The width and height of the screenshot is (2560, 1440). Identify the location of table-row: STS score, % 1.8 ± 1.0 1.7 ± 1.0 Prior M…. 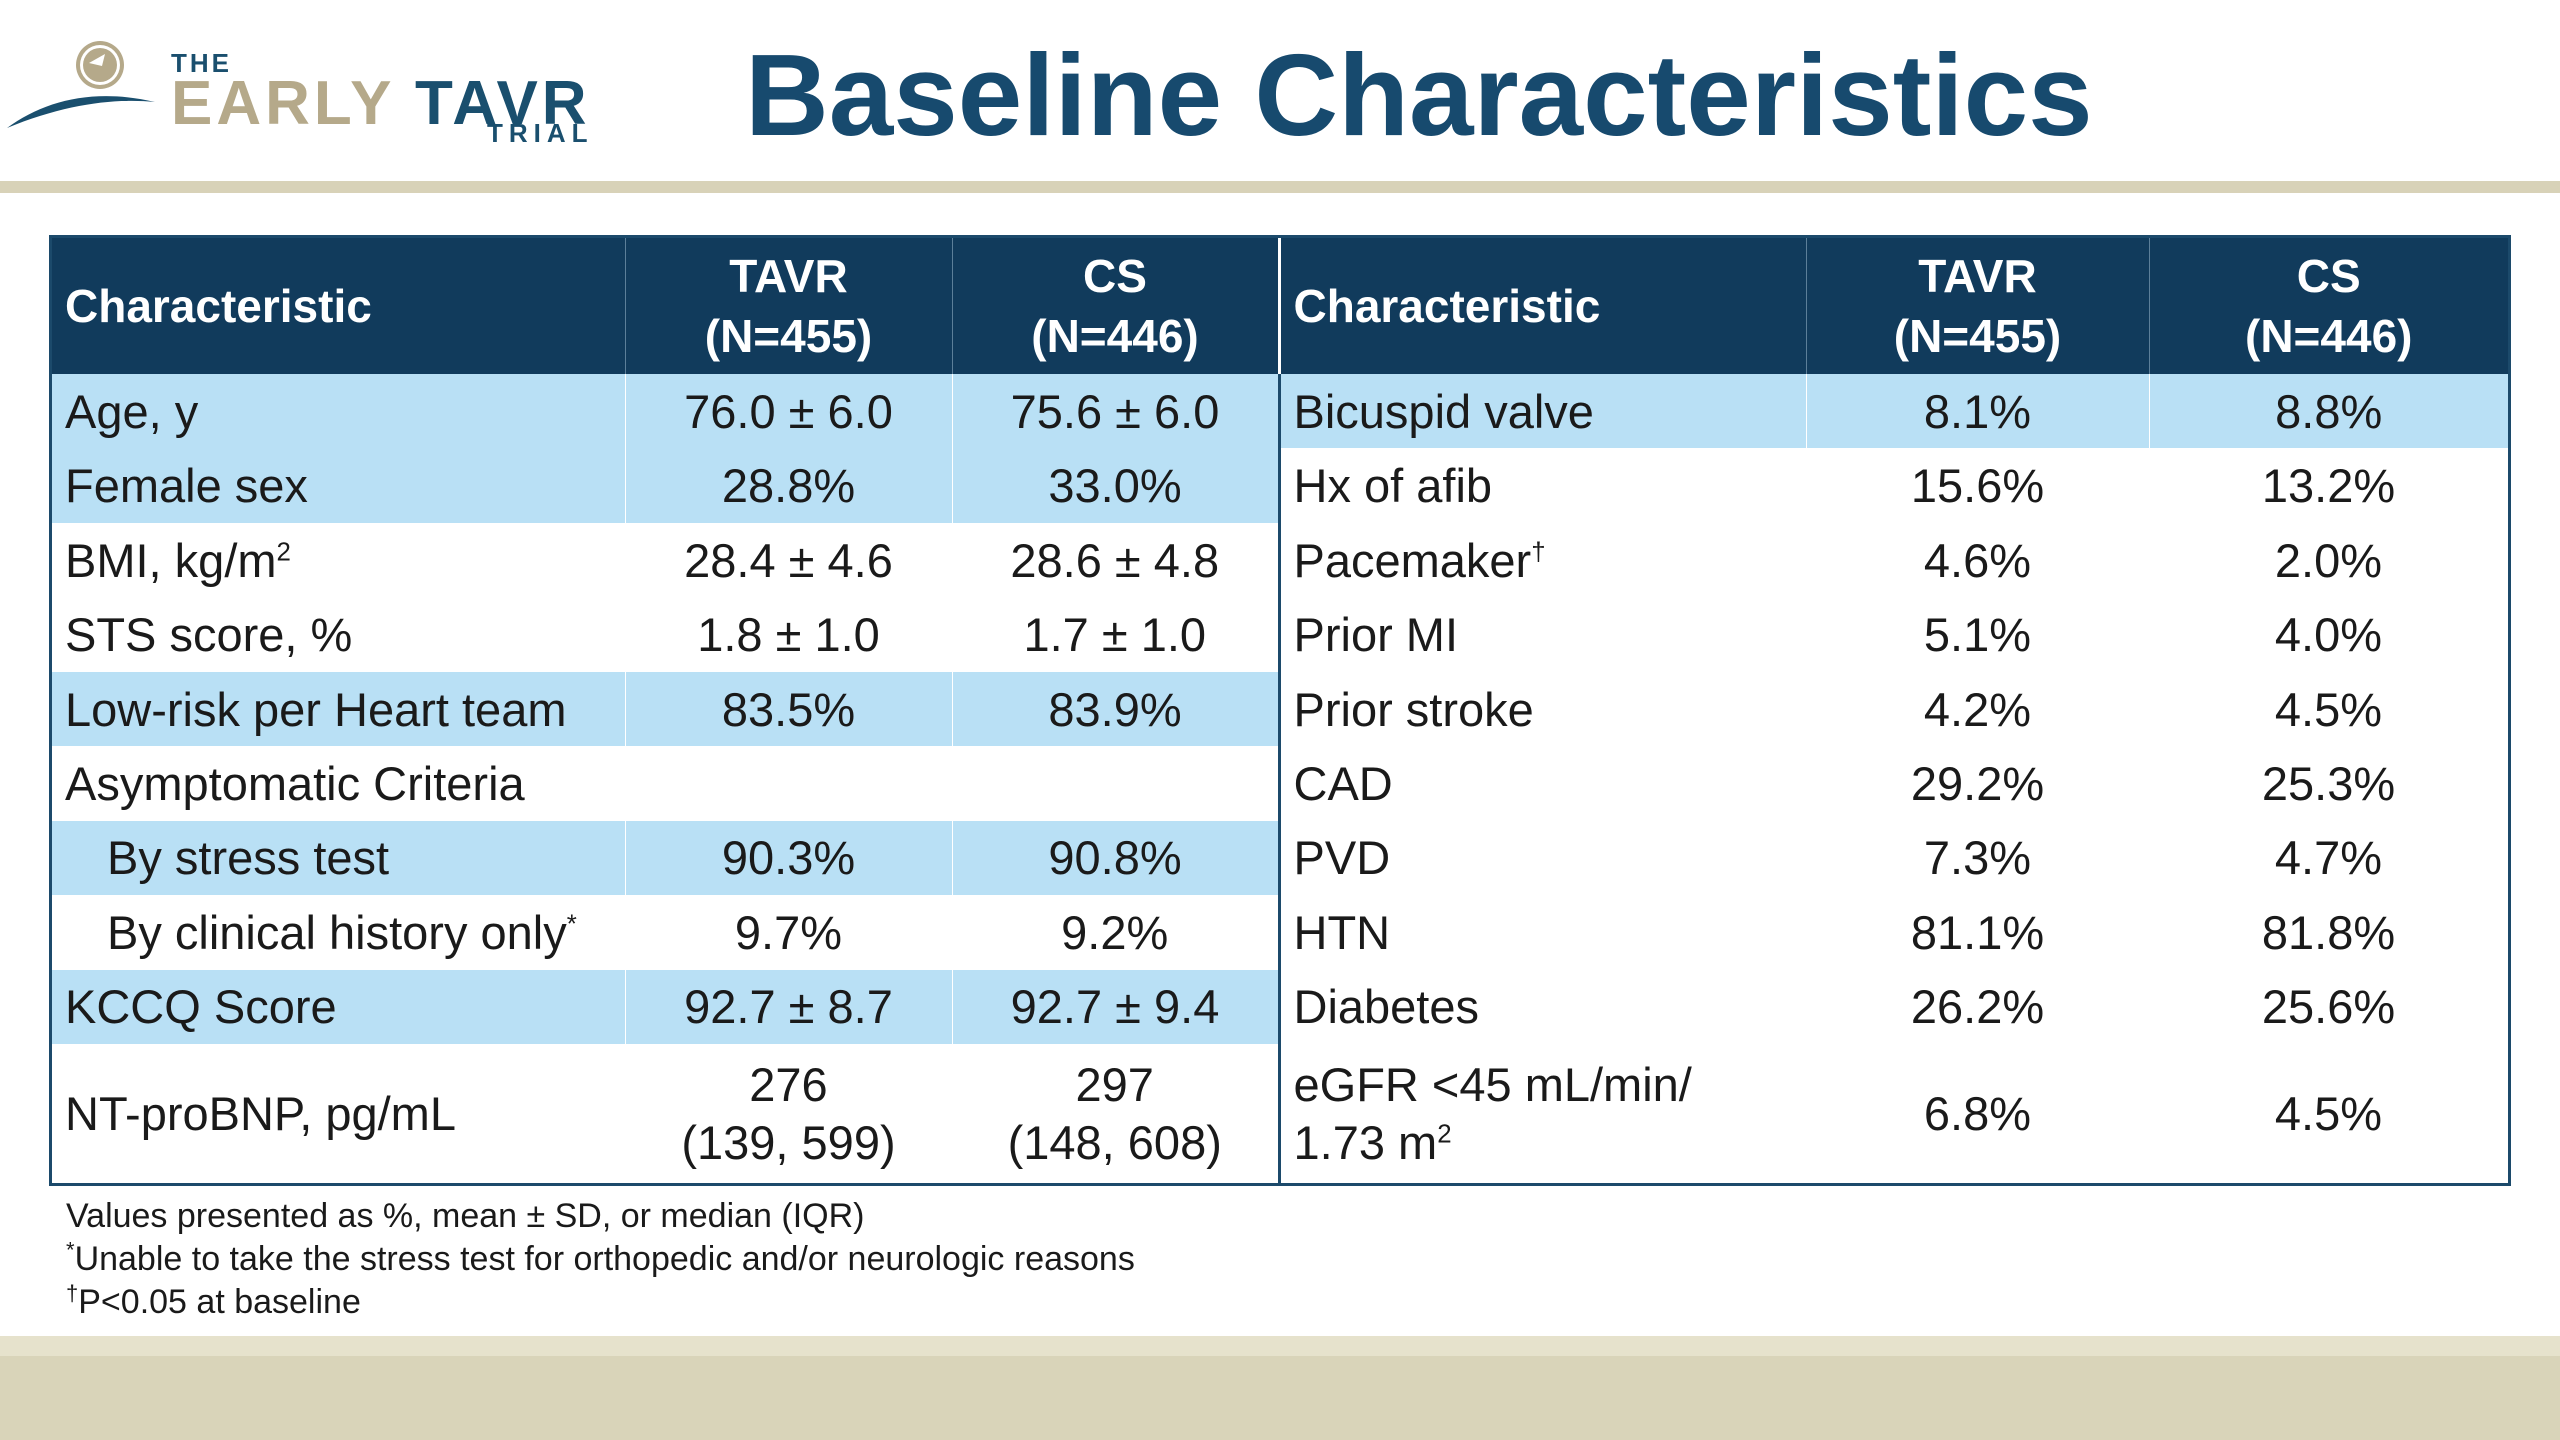
(1280, 634).